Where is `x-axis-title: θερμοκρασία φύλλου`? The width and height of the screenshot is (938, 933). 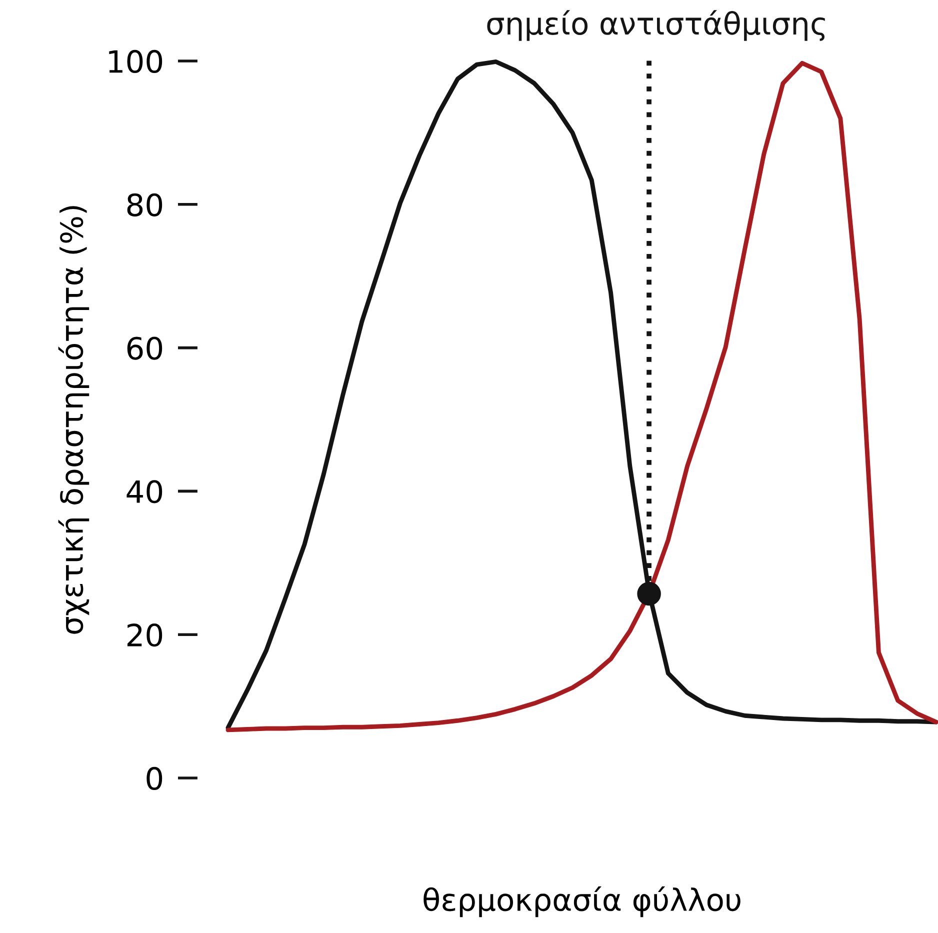 x-axis-title: θερμοκρασία φύλλου is located at coordinates (582, 902).